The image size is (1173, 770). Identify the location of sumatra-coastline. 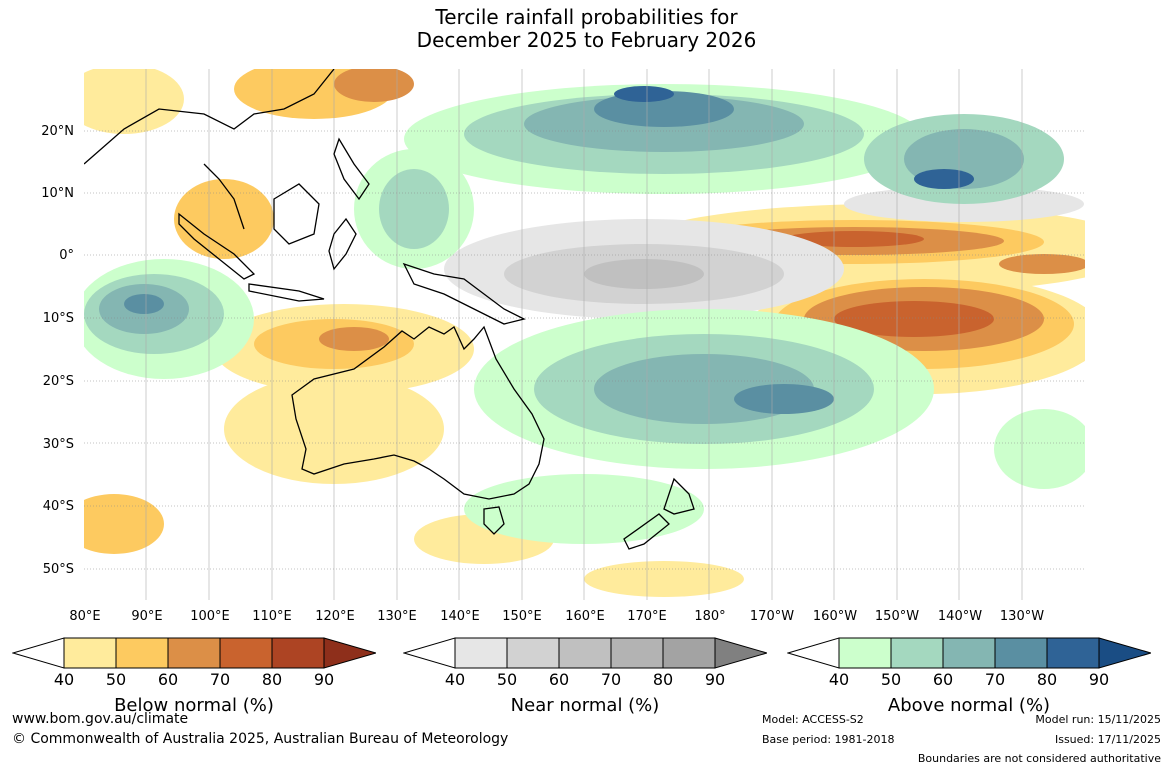
(217, 246).